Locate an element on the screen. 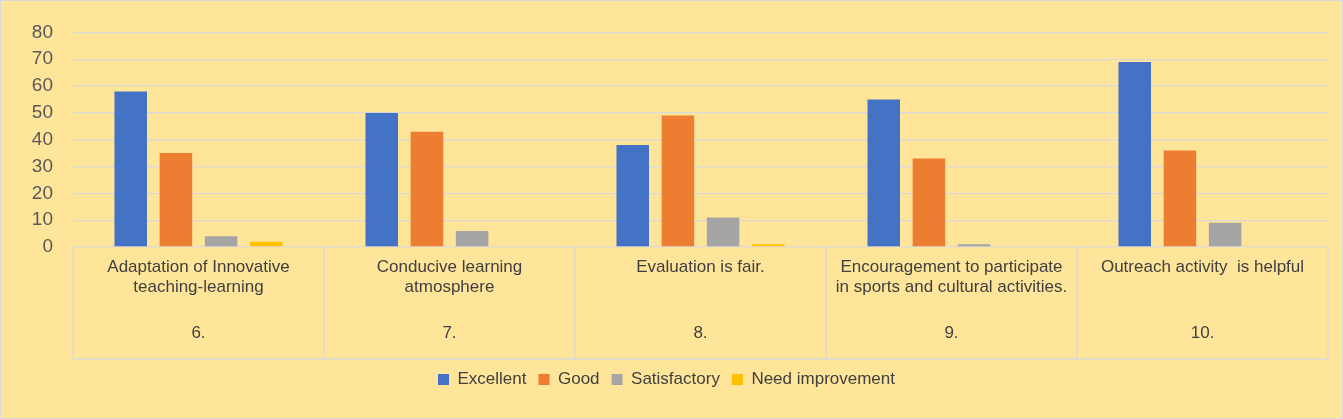 This screenshot has width=1343, height=419. y-tick-label: 0 is located at coordinates (47, 246).